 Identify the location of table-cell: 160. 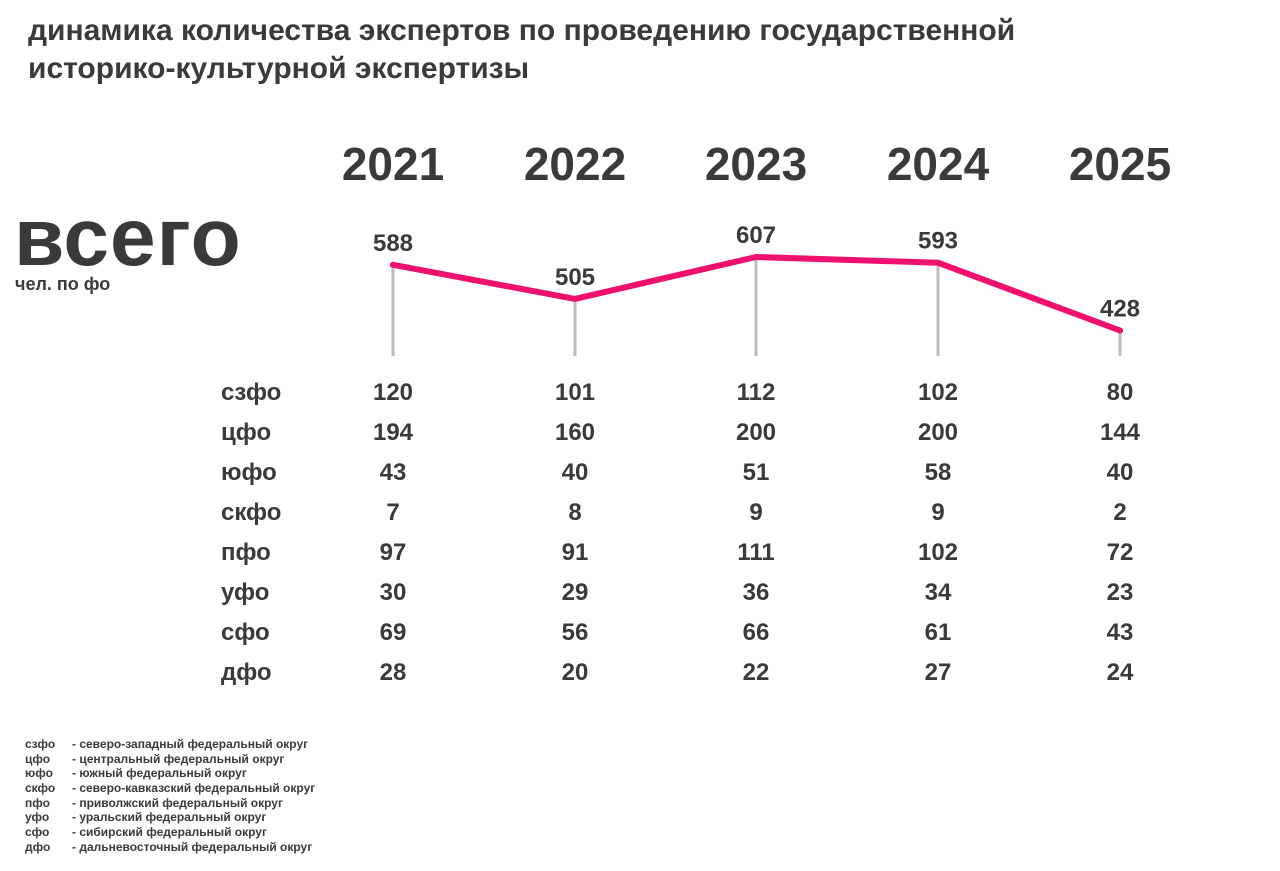
(575, 432).